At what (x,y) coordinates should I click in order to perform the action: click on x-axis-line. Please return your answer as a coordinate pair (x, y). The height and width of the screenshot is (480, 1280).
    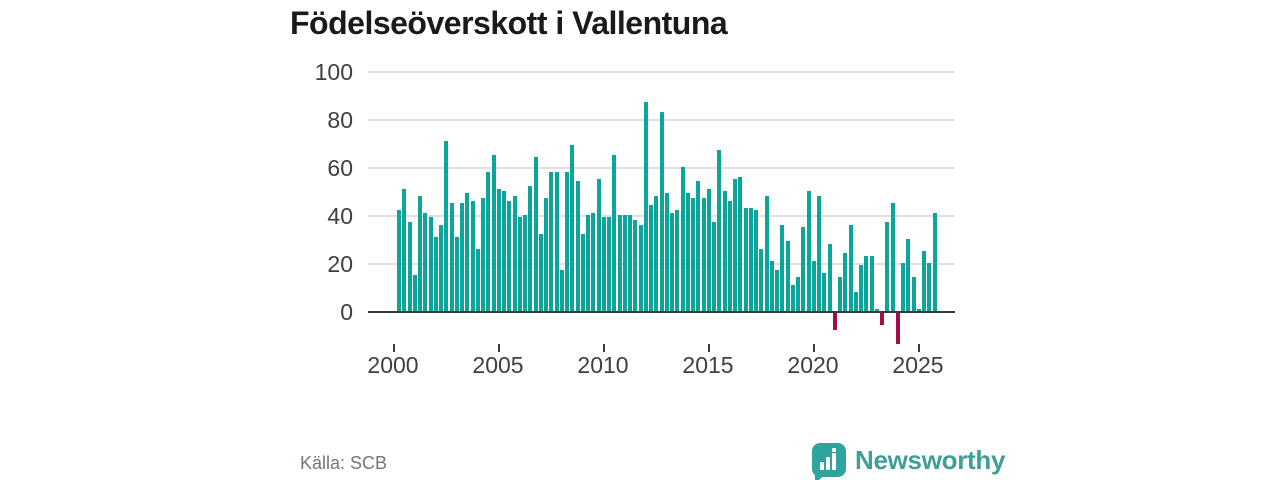
    Looking at the image, I should click on (661, 312).